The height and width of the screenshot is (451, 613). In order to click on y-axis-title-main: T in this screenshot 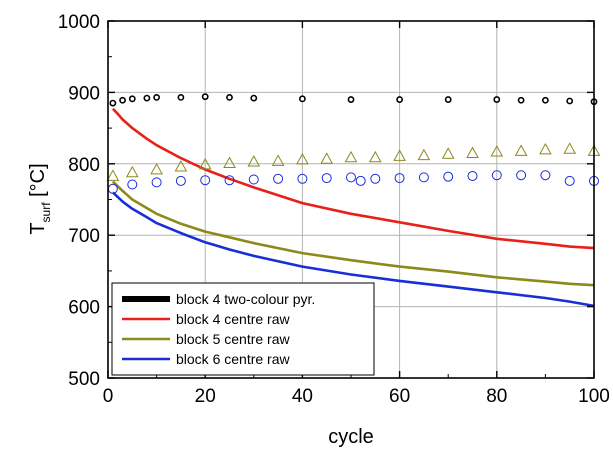, I will do `click(38, 228)`.